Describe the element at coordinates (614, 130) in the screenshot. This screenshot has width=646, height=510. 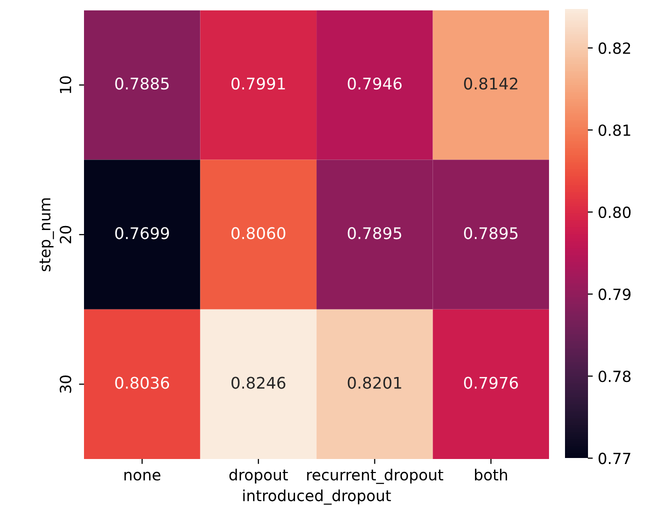
I see `color-bar-label: 0.81` at that location.